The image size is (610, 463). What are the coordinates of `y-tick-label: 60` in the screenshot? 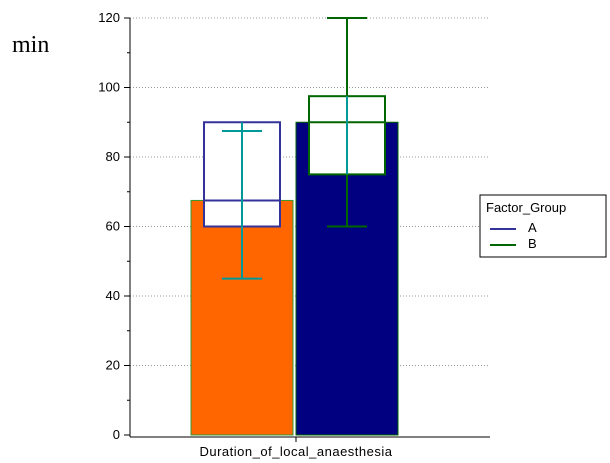 It's located at (113, 226).